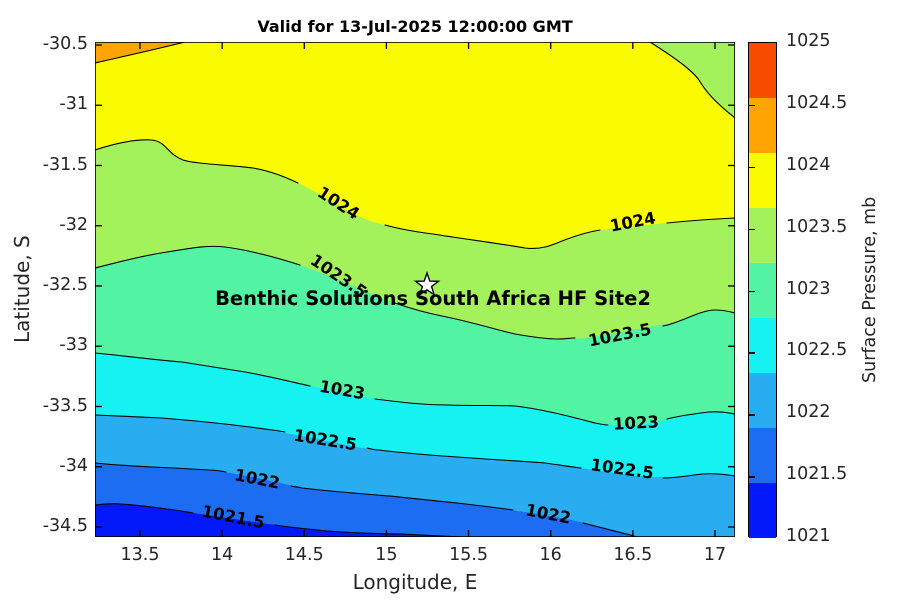 The image size is (900, 600). I want to click on x-tick-16: 16, so click(550, 555).